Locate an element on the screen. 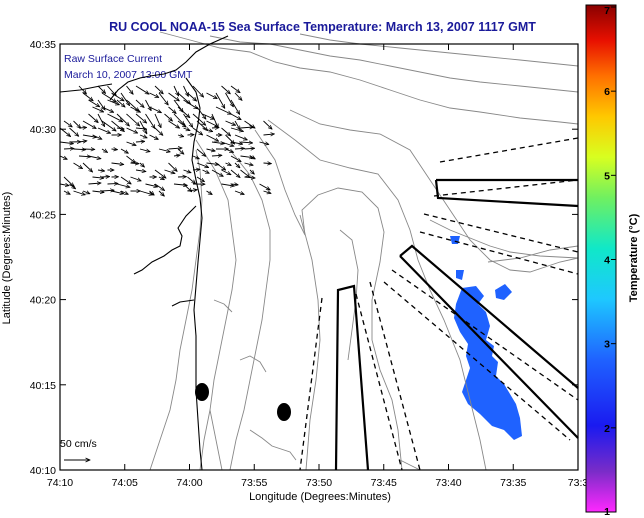 Image resolution: width=644 pixels, height=518 pixels. annotation-line-2: March 10, 2007 13:00 GMT is located at coordinates (128, 75).